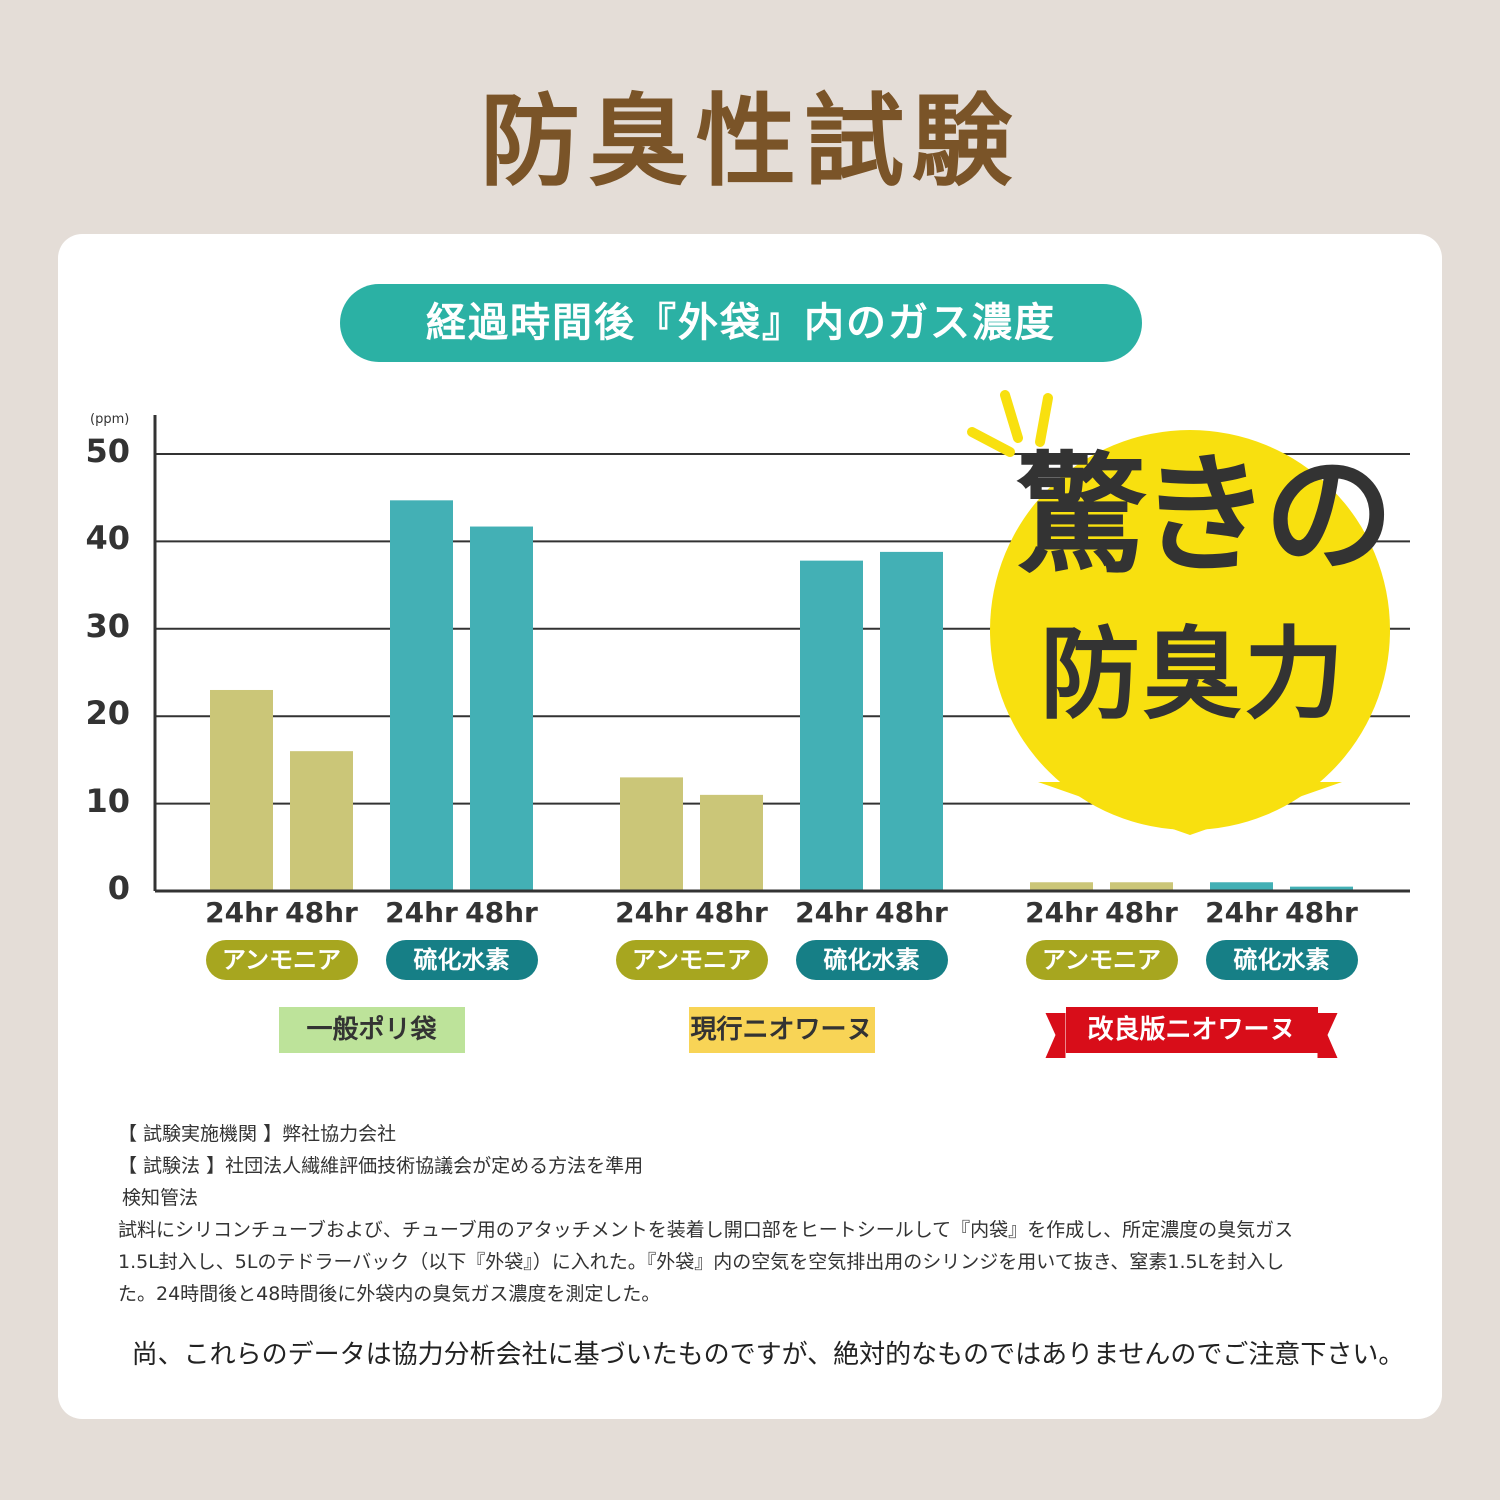 The width and height of the screenshot is (1500, 1500). Describe the element at coordinates (381, 1166) in the screenshot. I see `note-method: 【 試験法 】社団法人繊維評価技術協議会が定める方法を準用` at that location.